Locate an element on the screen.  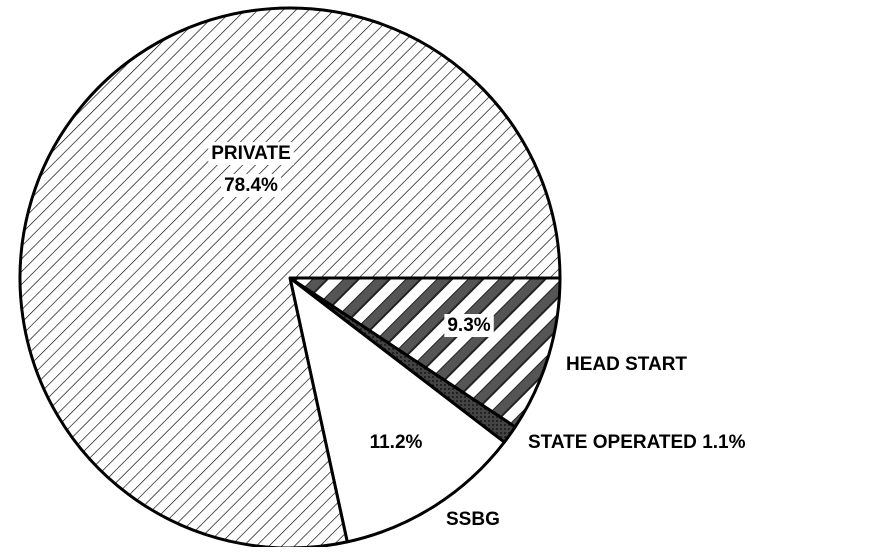
category-label: STATE OPERATED 1.1% is located at coordinates (637, 442).